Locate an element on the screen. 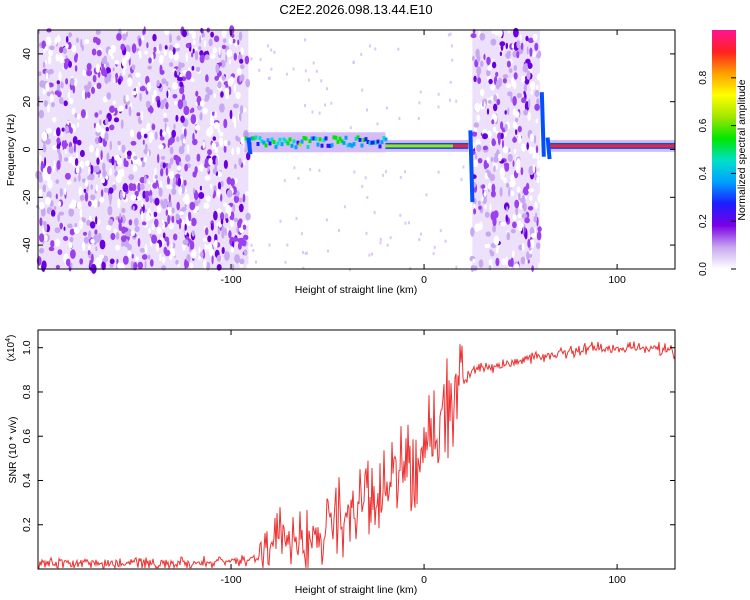 This screenshot has width=750, height=600. colorbar-gradient is located at coordinates (724, 149).